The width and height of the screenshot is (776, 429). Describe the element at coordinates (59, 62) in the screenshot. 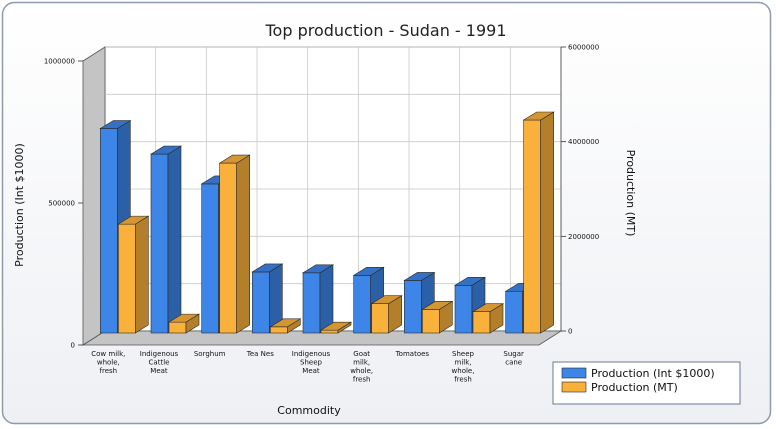

I see `y-tick-label: 1000000` at that location.